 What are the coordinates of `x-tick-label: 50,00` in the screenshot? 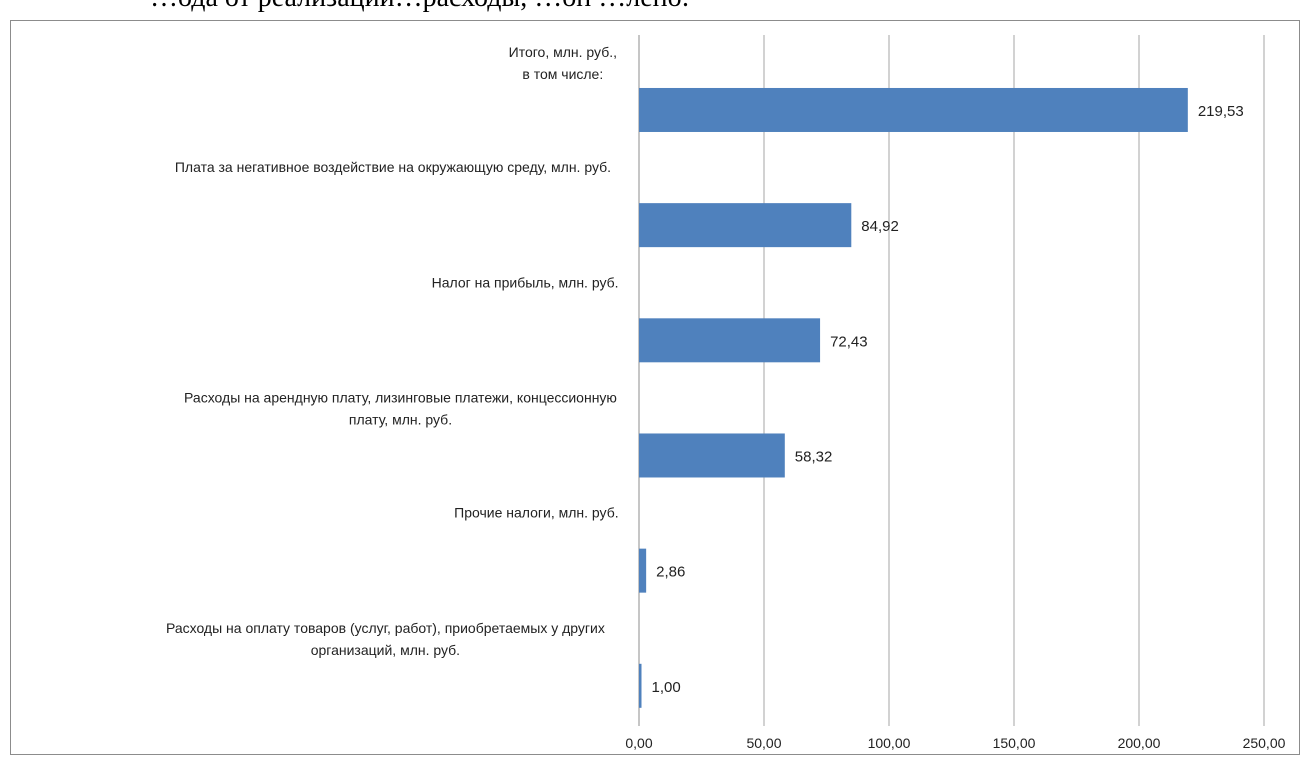 It's located at (763, 743).